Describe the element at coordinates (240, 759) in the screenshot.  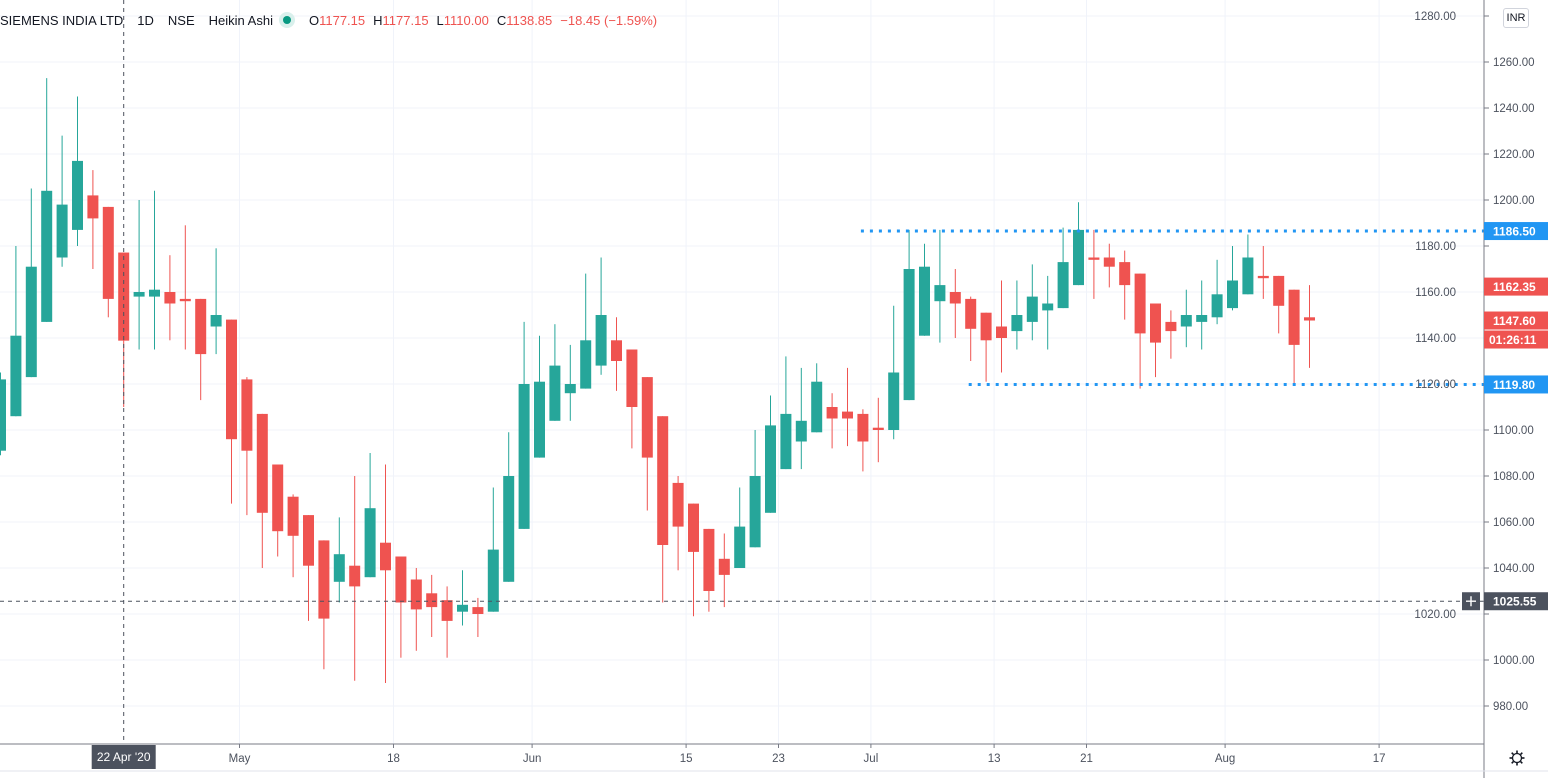
I see `x-tick-label: May` at that location.